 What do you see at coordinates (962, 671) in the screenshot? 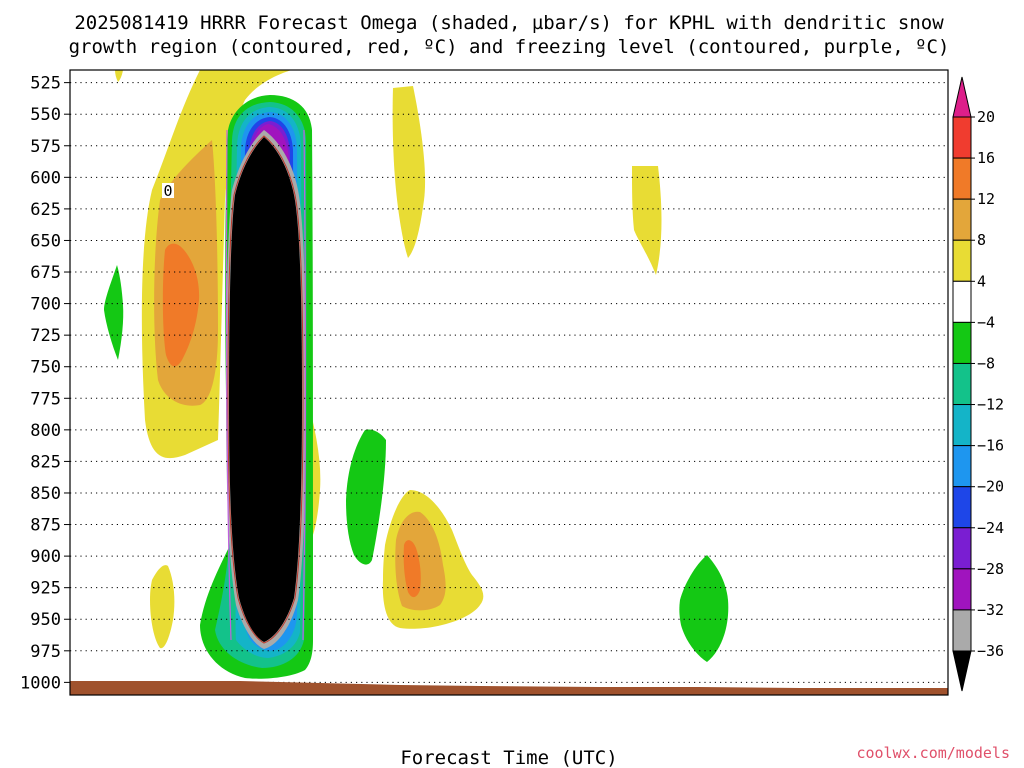
I see `colorbar-extend-bottom` at bounding box center [962, 671].